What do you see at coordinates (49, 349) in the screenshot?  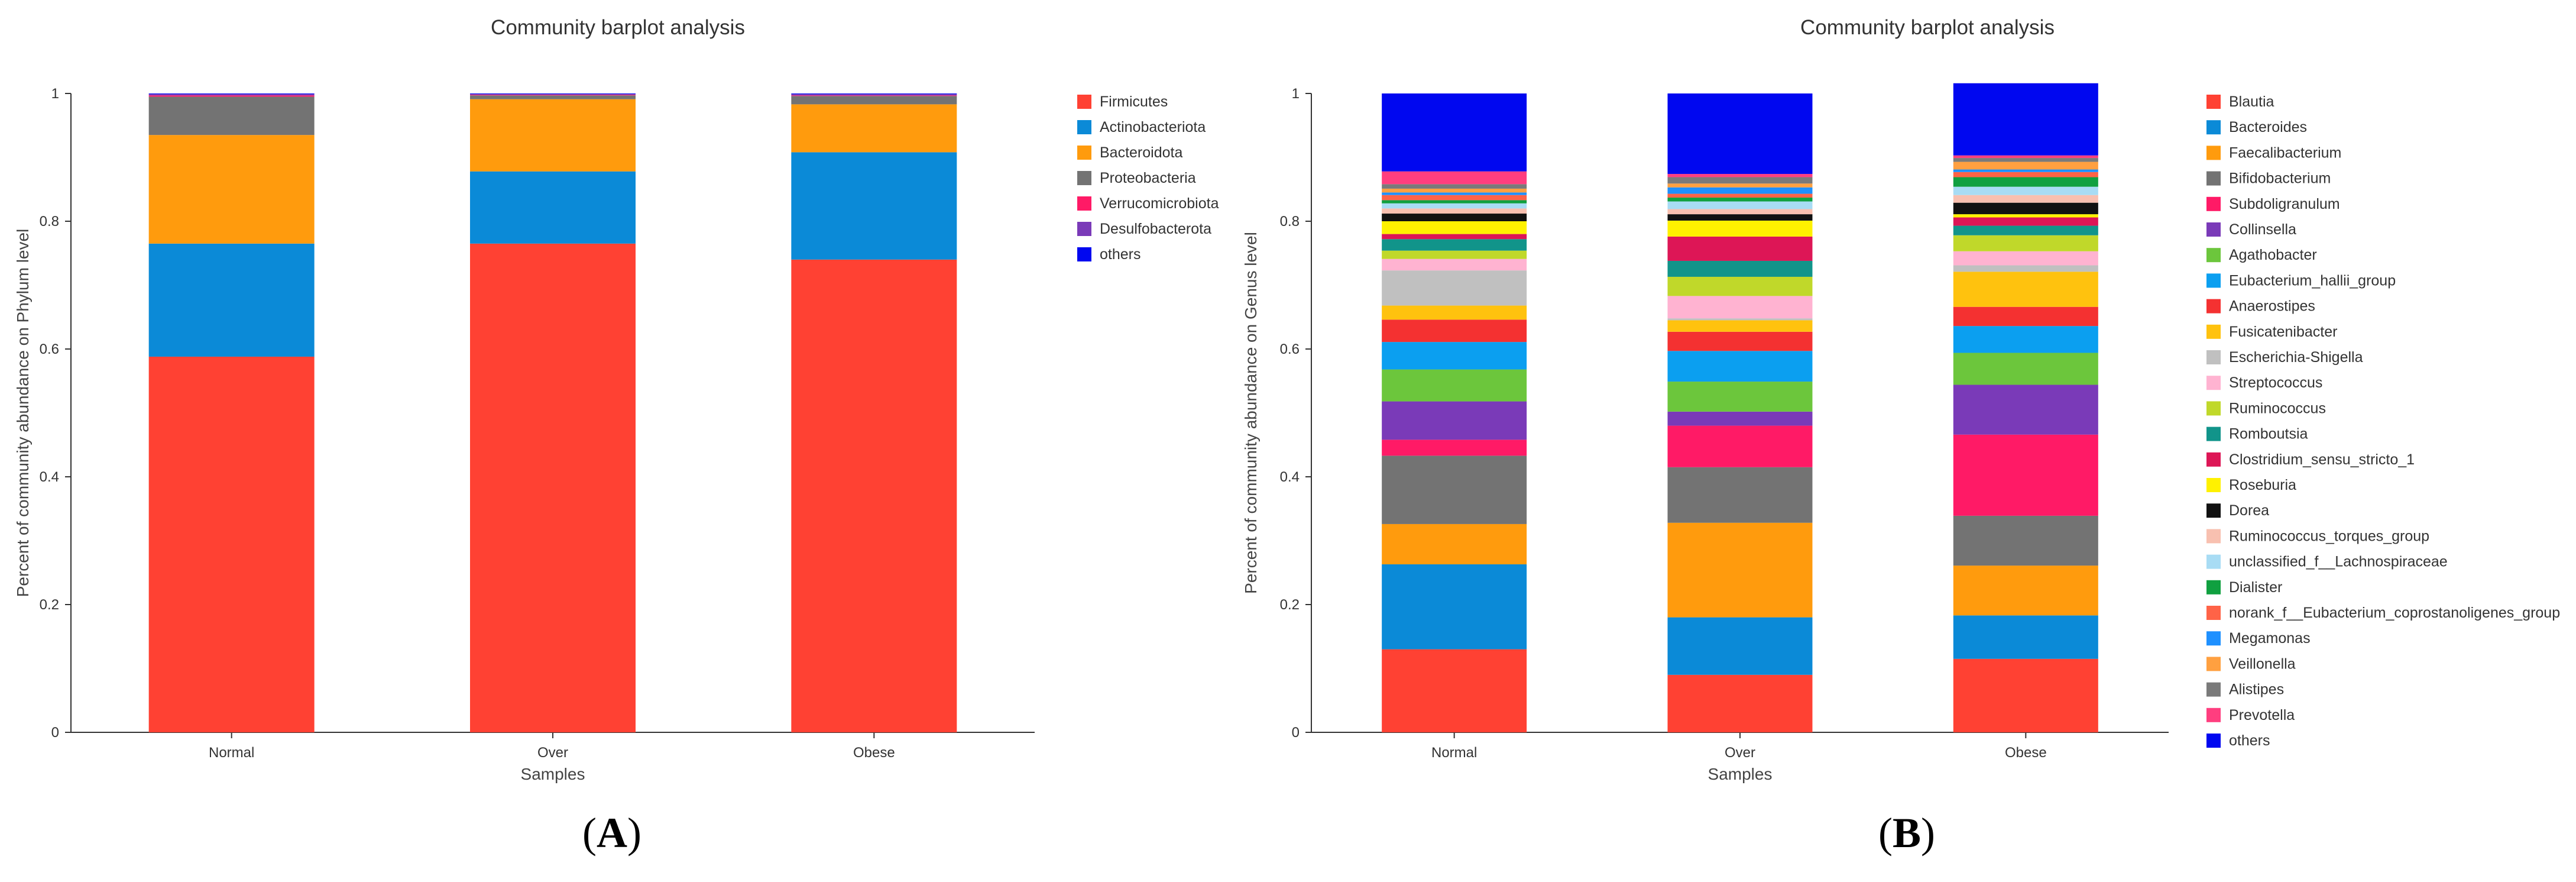 I see `y-tick-label: 0.6` at bounding box center [49, 349].